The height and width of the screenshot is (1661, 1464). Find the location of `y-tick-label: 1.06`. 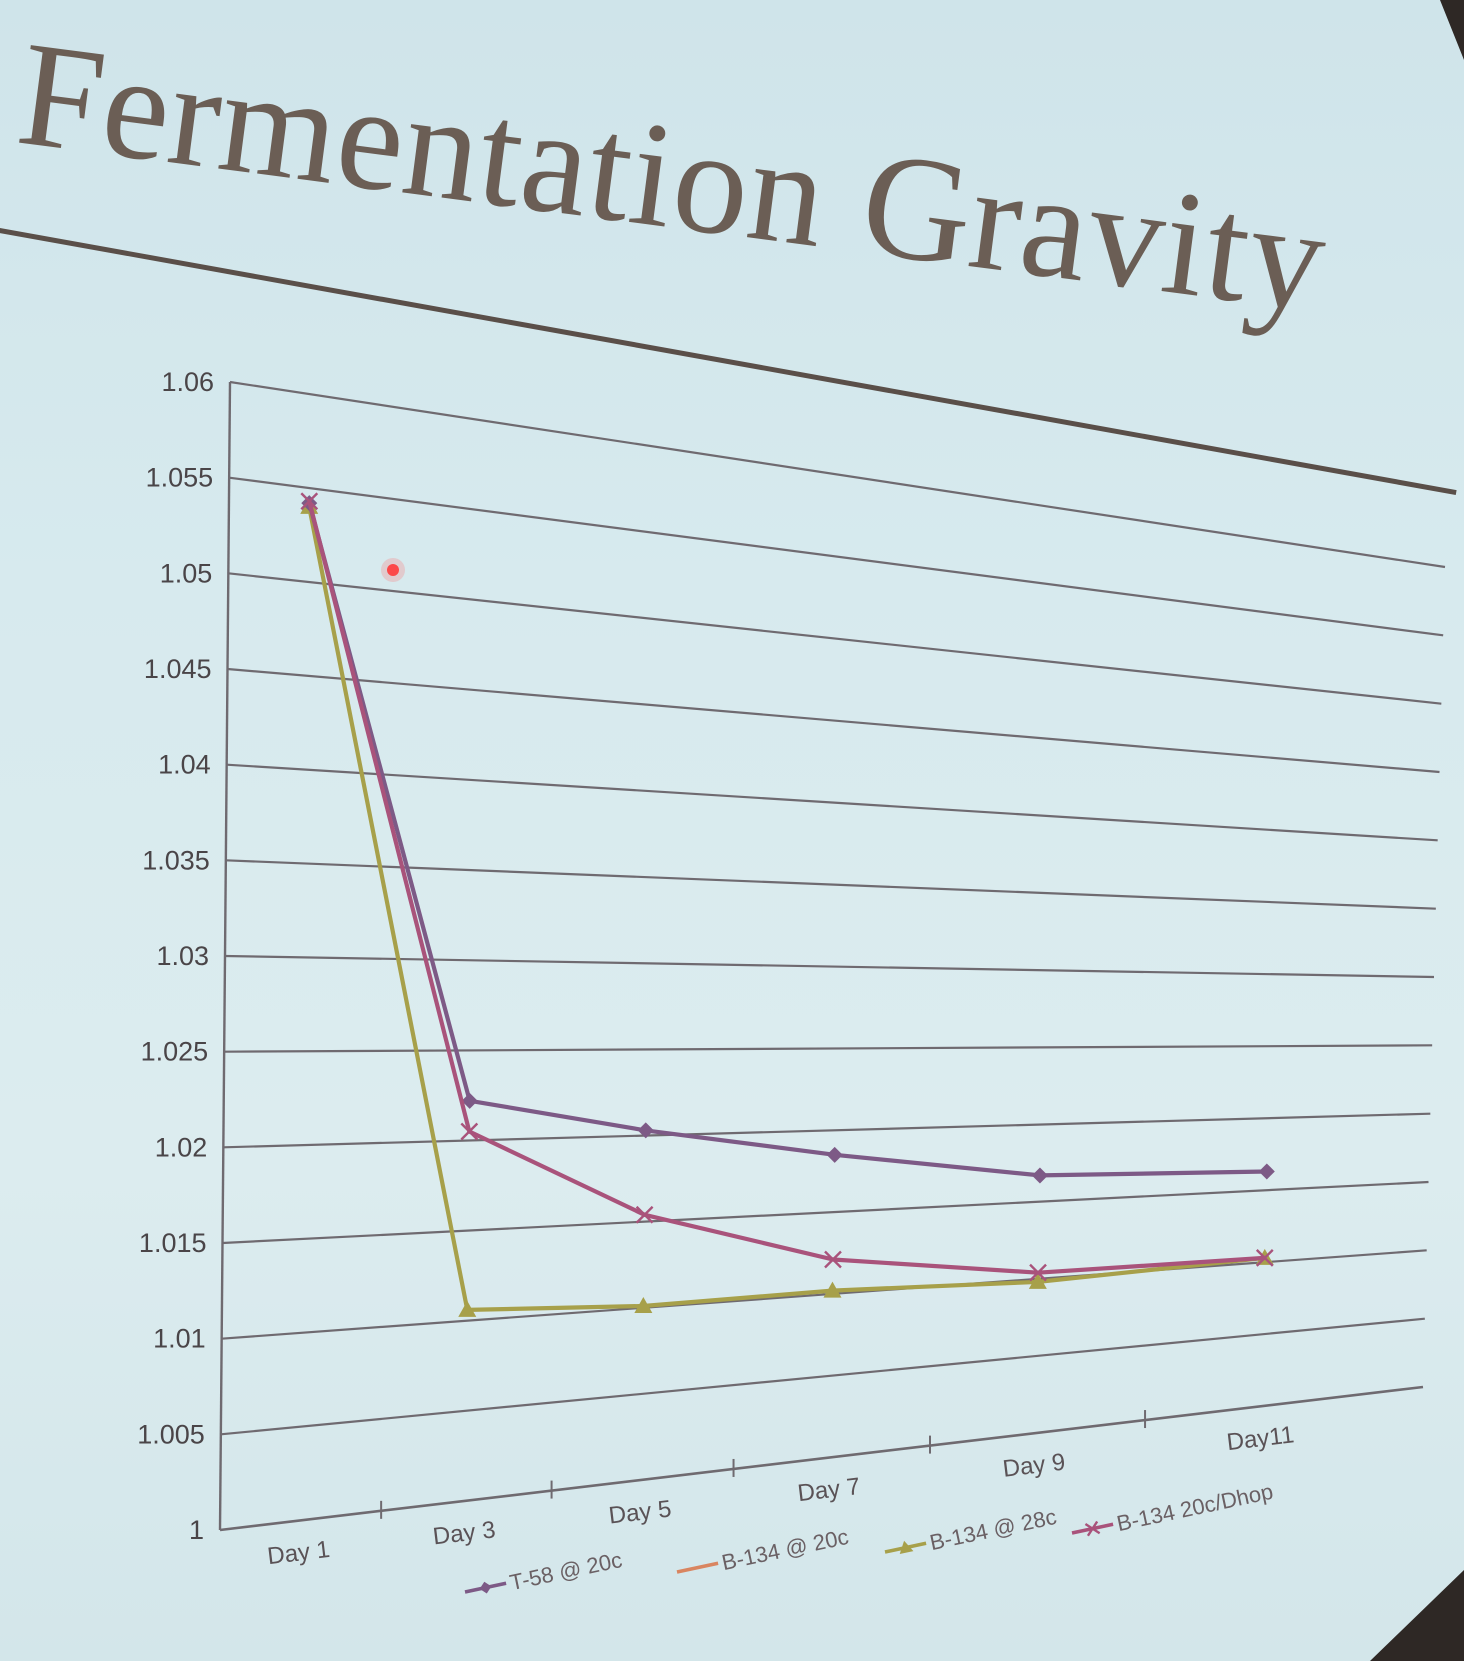

y-tick-label: 1.06 is located at coordinates (187, 382).